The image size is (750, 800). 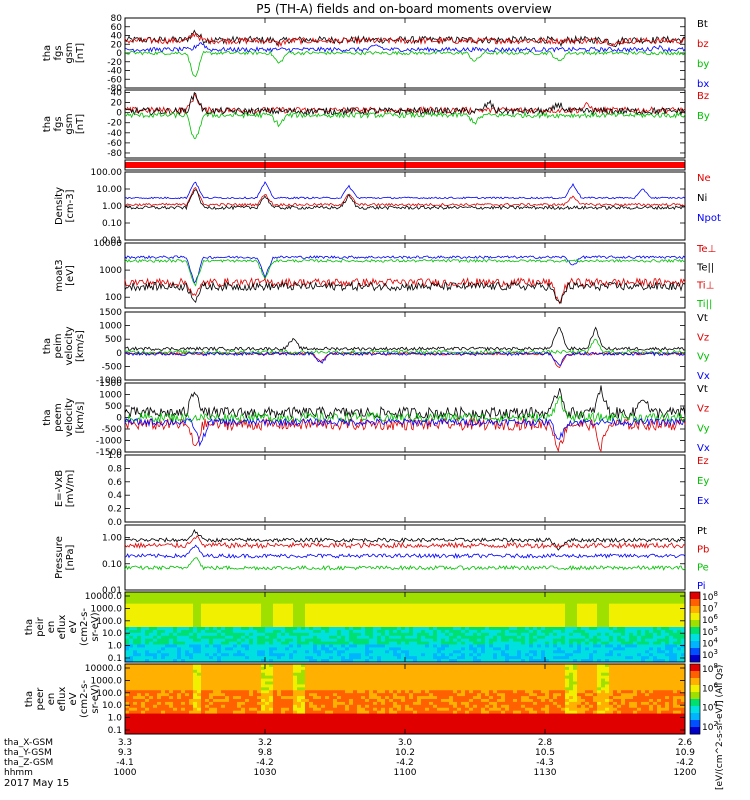 What do you see at coordinates (703, 376) in the screenshot?
I see `legend-entry: Vx` at bounding box center [703, 376].